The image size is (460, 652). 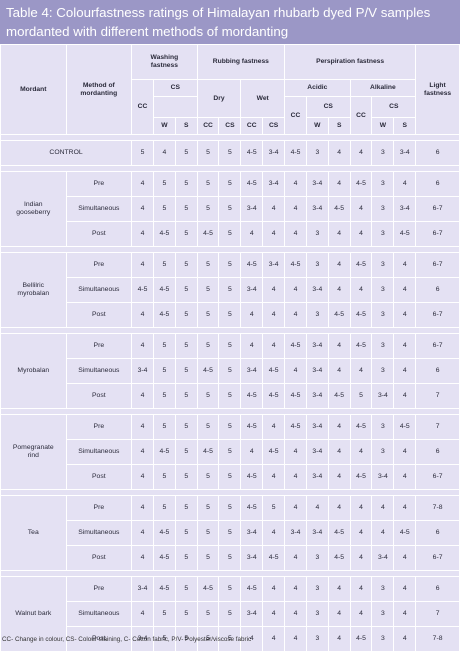 What do you see at coordinates (295, 115) in the screenshot?
I see `header-acidic-cc: CC` at bounding box center [295, 115].